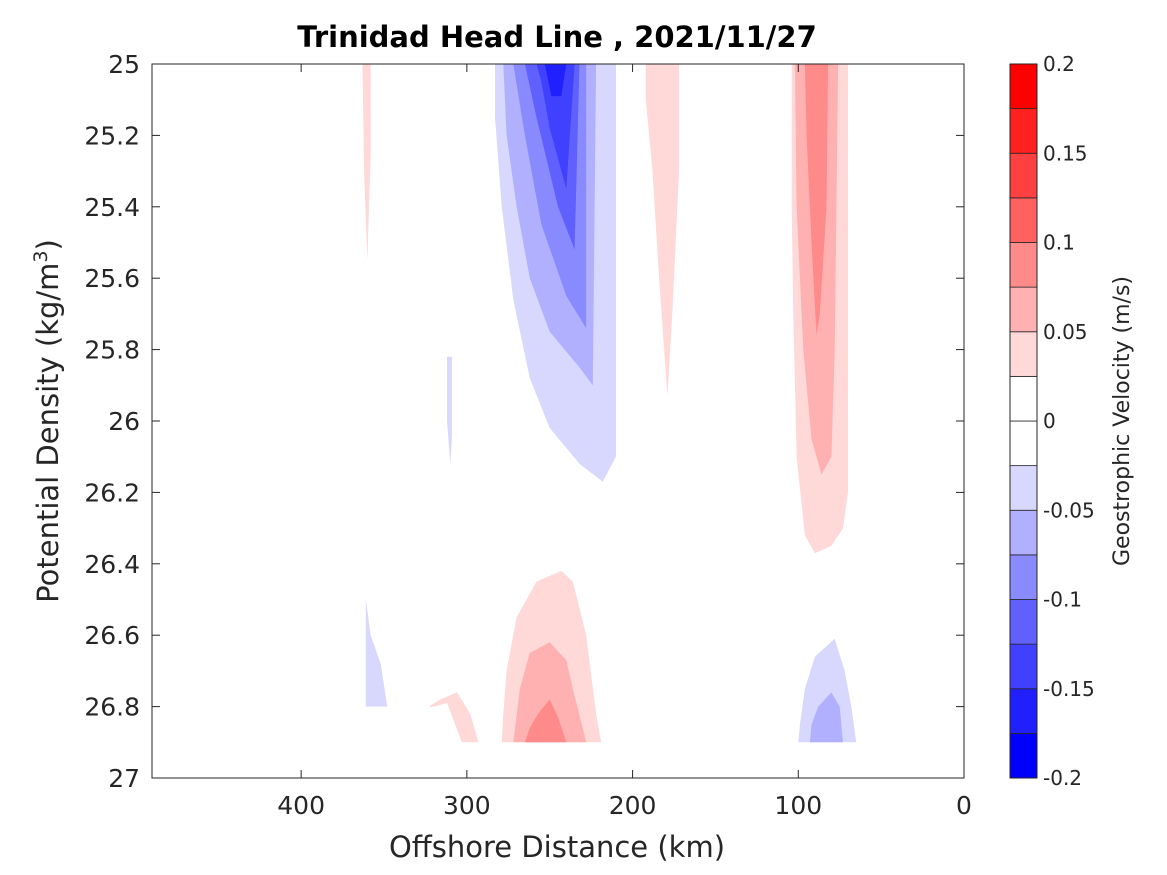 Image resolution: width=1167 pixels, height=875 pixels. I want to click on colorbar-tick-label: 0, so click(1049, 421).